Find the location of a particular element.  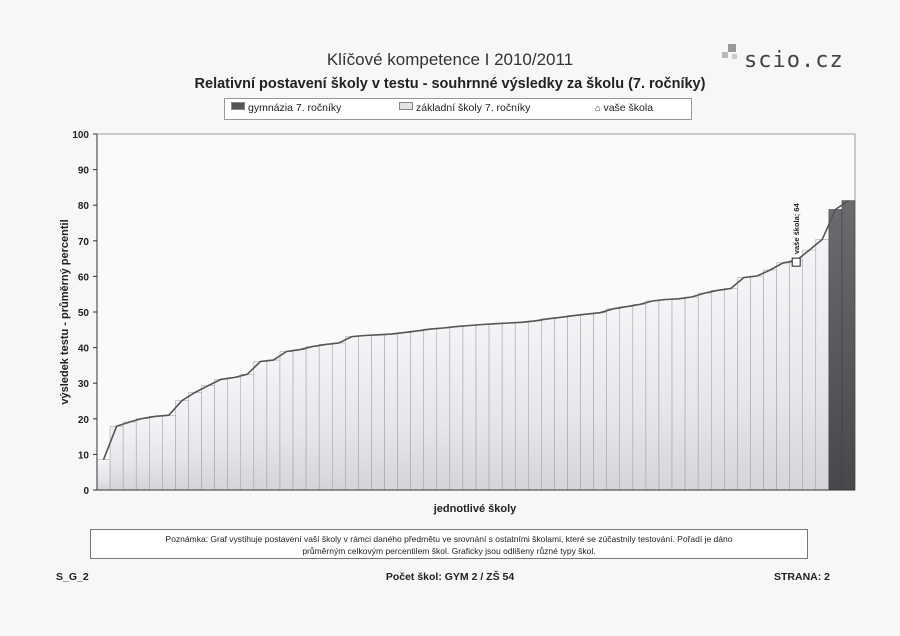

legend-item-gymnazia: gymnázia 7. ročníky is located at coordinates (286, 108).